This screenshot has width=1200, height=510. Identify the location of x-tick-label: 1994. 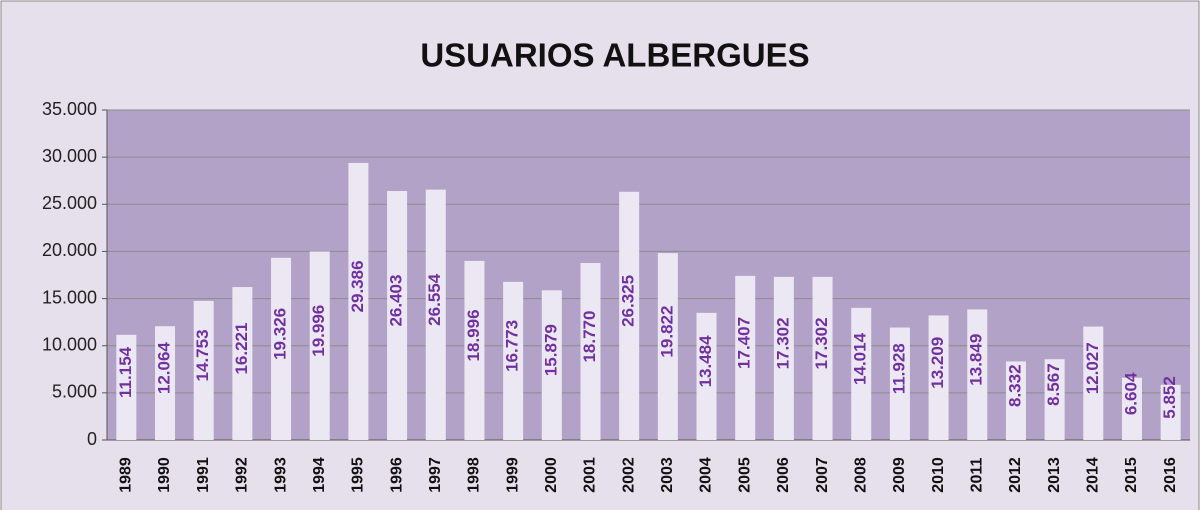
(319, 475).